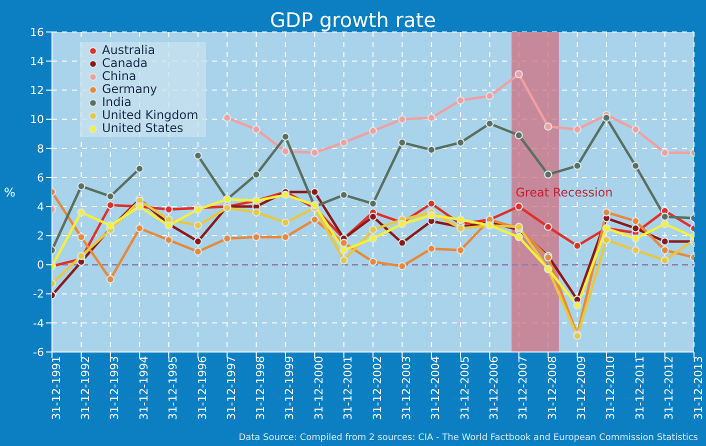  Describe the element at coordinates (37, 91) in the screenshot. I see `y-tick-label: 12` at that location.